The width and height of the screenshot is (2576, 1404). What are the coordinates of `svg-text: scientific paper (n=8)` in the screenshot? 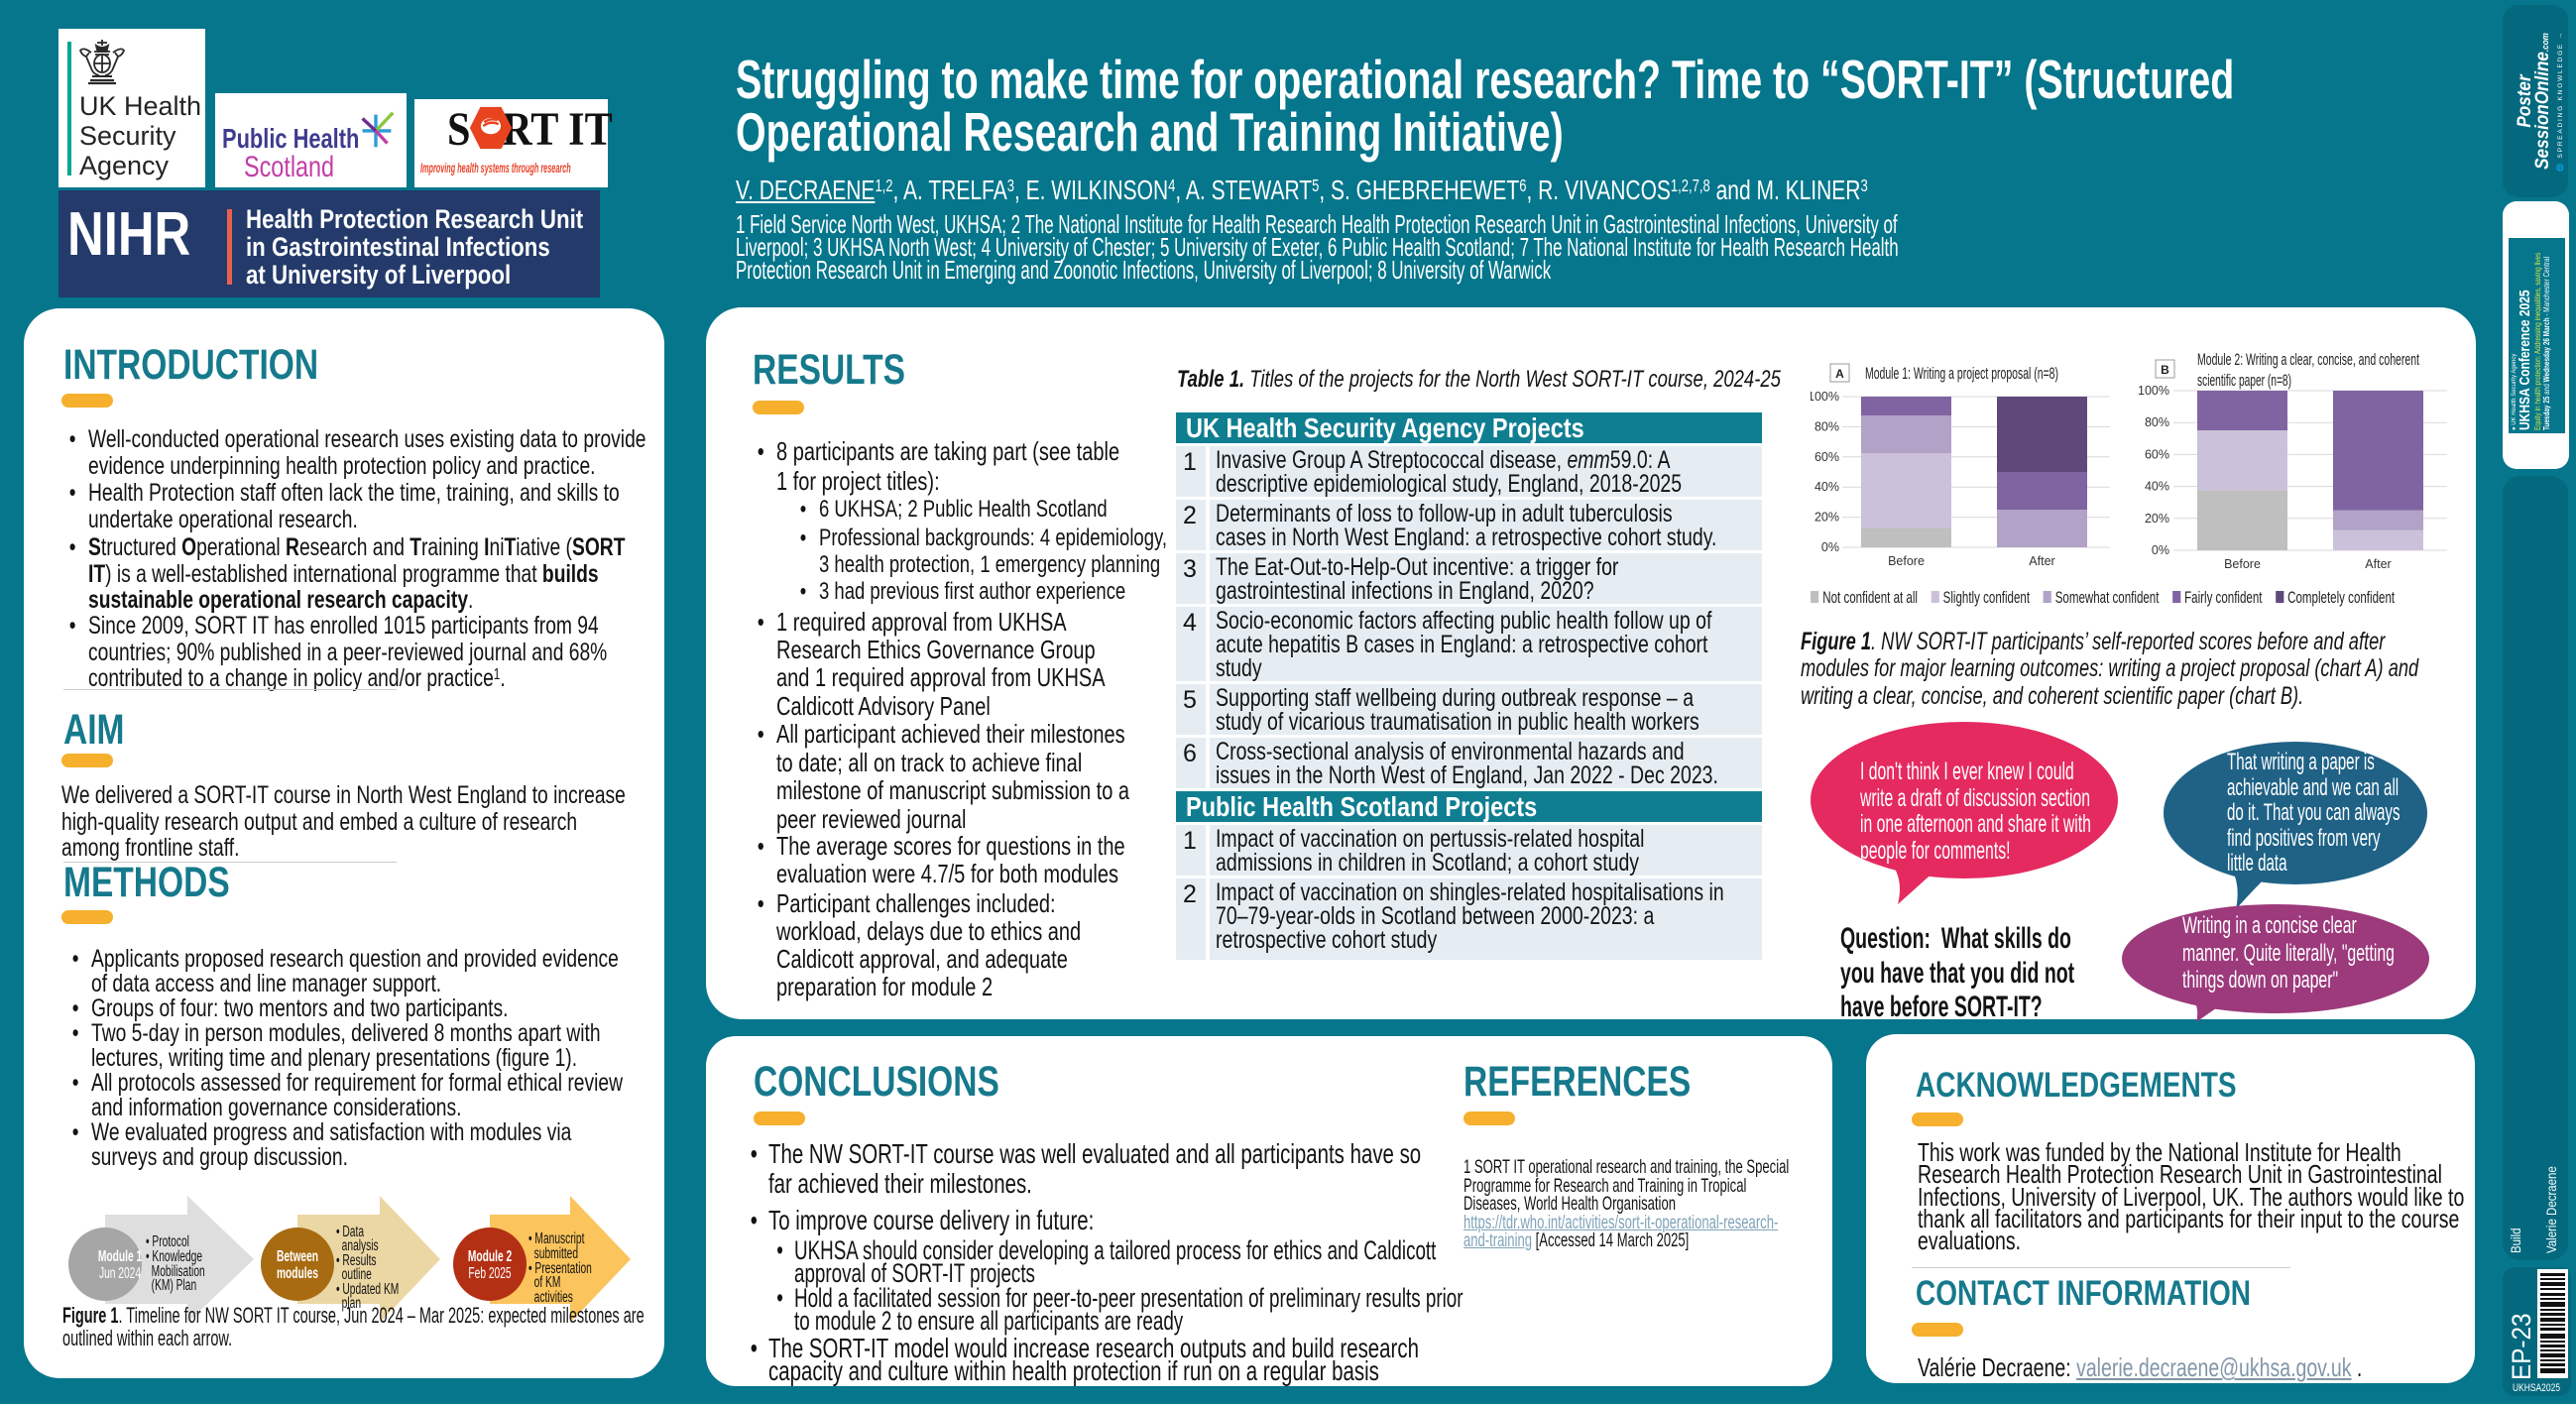 It's located at (2244, 381).